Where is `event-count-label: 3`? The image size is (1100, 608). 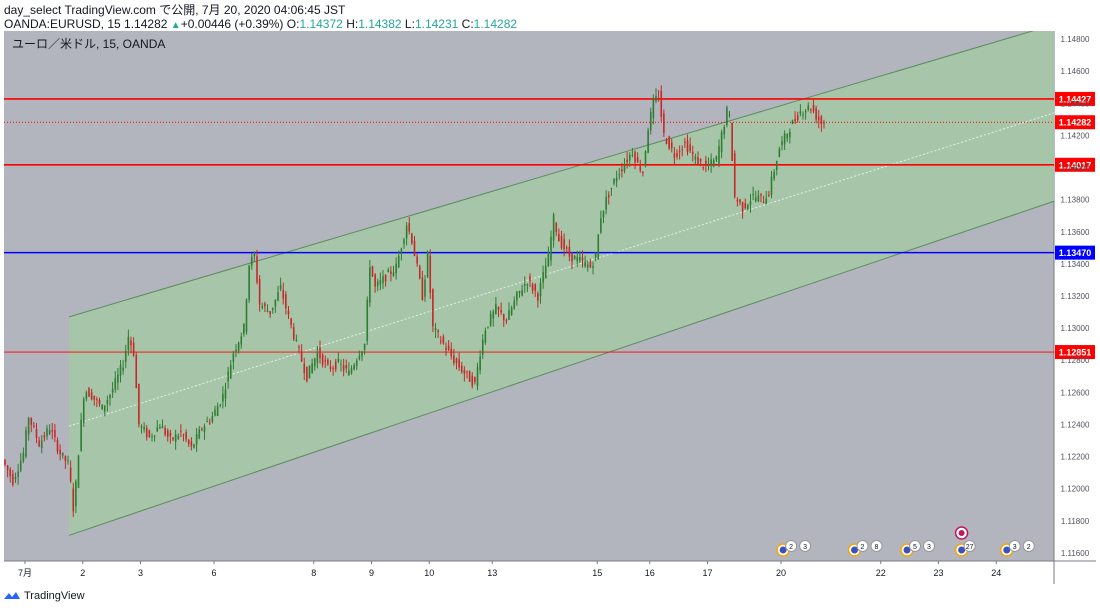
event-count-label: 3 is located at coordinates (805, 547).